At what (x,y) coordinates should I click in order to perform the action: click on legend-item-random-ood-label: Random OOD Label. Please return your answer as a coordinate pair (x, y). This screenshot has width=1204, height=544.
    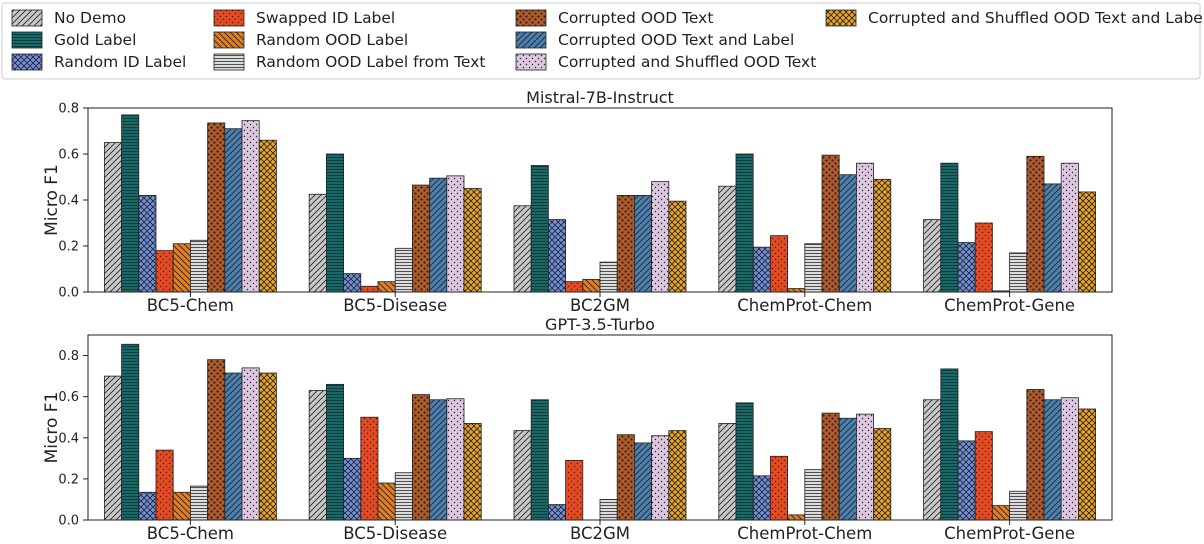
    Looking at the image, I should click on (310, 40).